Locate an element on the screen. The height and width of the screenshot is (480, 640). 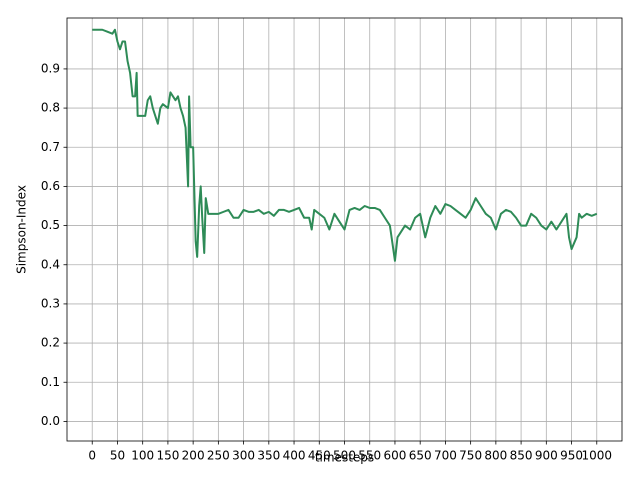
x-tick-label: 550 is located at coordinates (369, 456).